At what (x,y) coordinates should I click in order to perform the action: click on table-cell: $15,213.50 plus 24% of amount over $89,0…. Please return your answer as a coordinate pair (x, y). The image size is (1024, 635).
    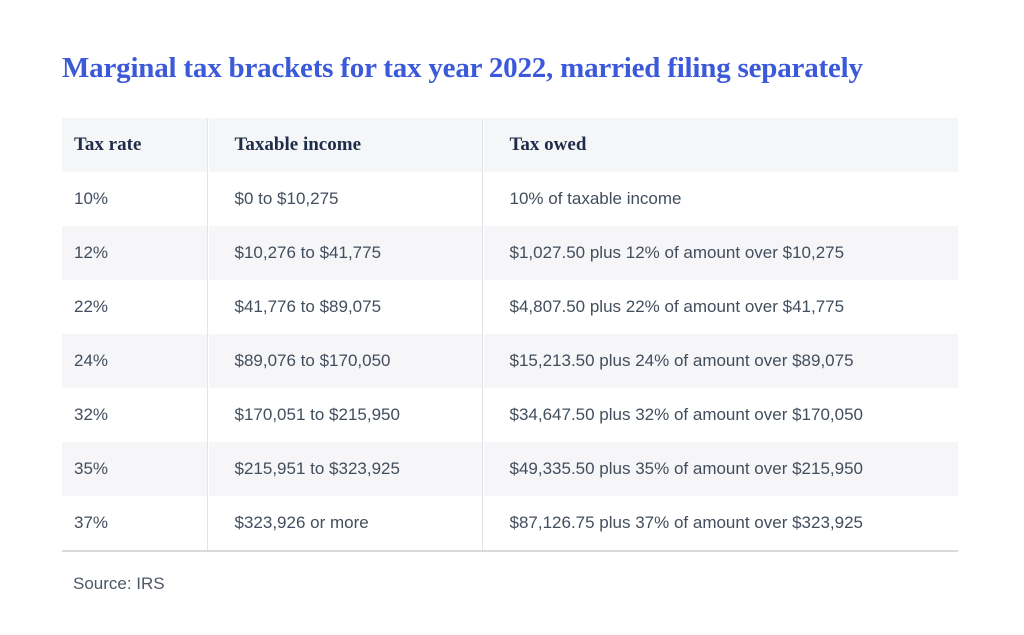
    Looking at the image, I should click on (719, 361).